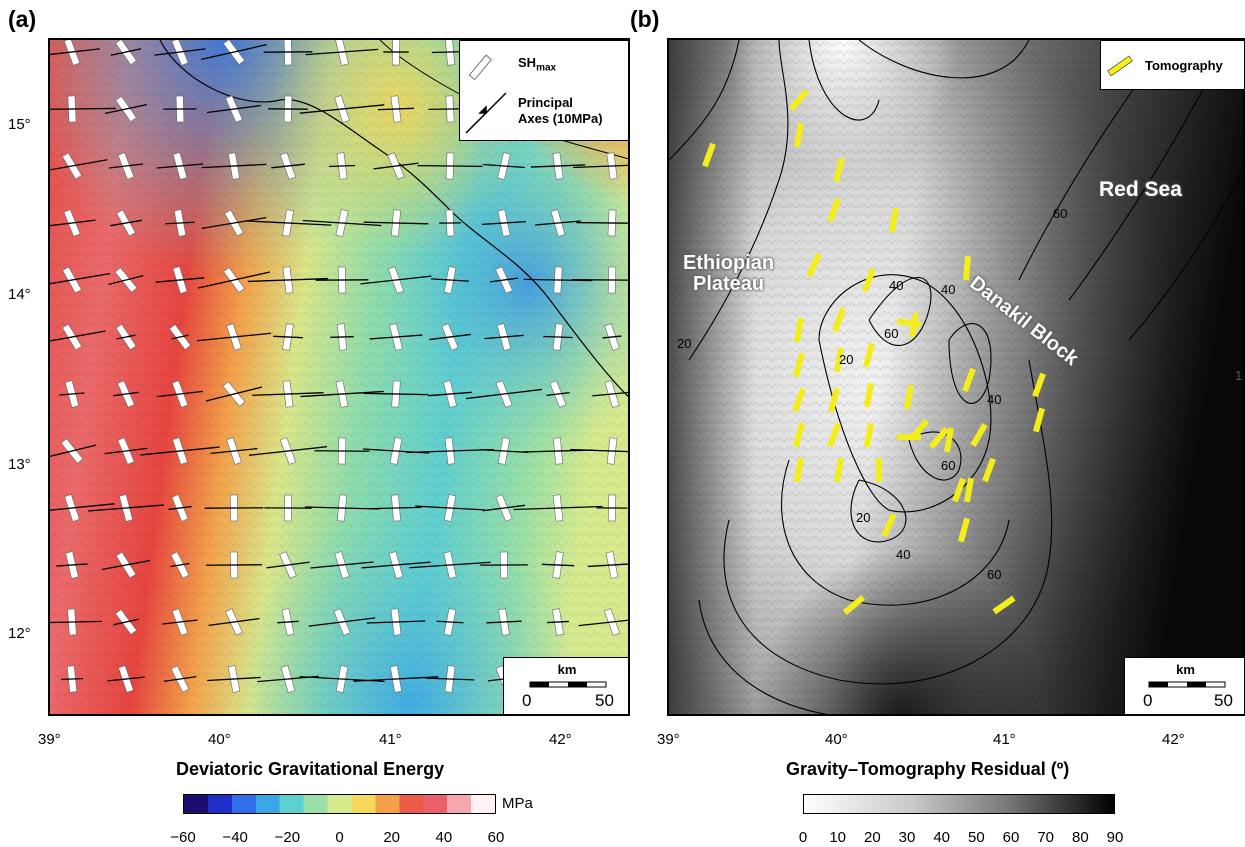 This screenshot has width=1245, height=847. What do you see at coordinates (928, 769) in the screenshot?
I see `panel-b-title: Gravity–Tomography Residual (º)` at bounding box center [928, 769].